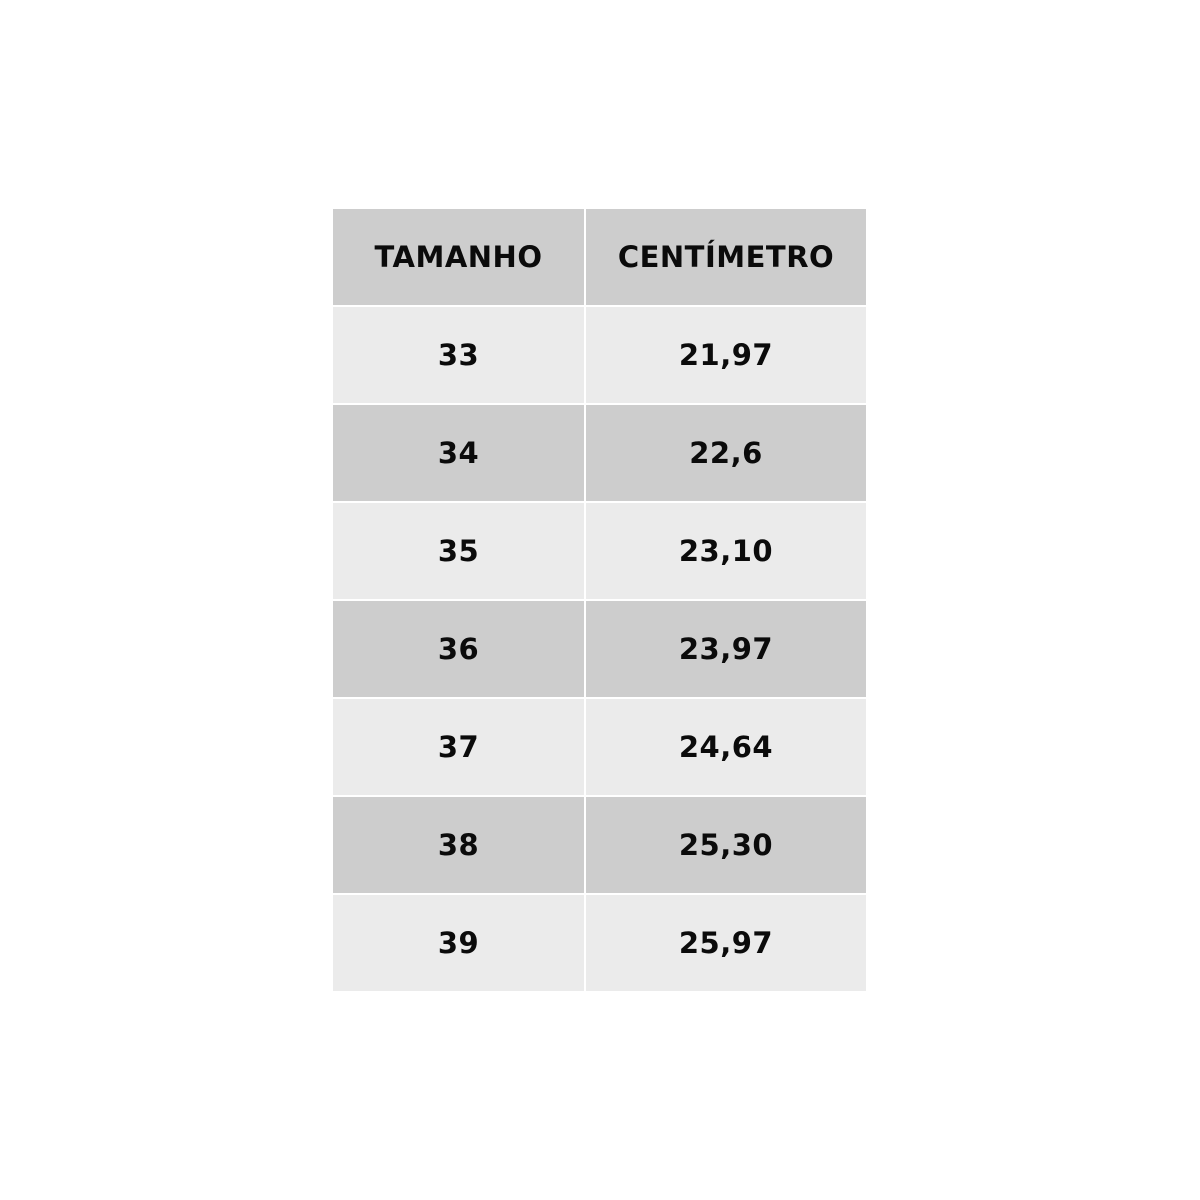  Describe the element at coordinates (458, 355) in the screenshot. I see `cell-size: 33` at that location.